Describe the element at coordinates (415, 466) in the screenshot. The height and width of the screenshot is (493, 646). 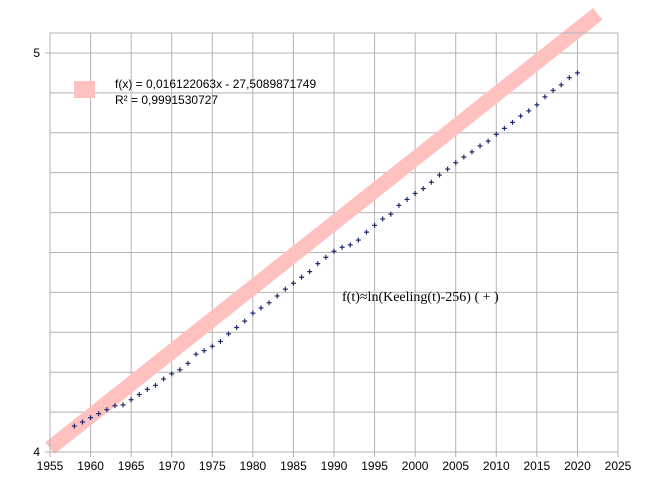
I see `x-tick-label: 2000` at that location.